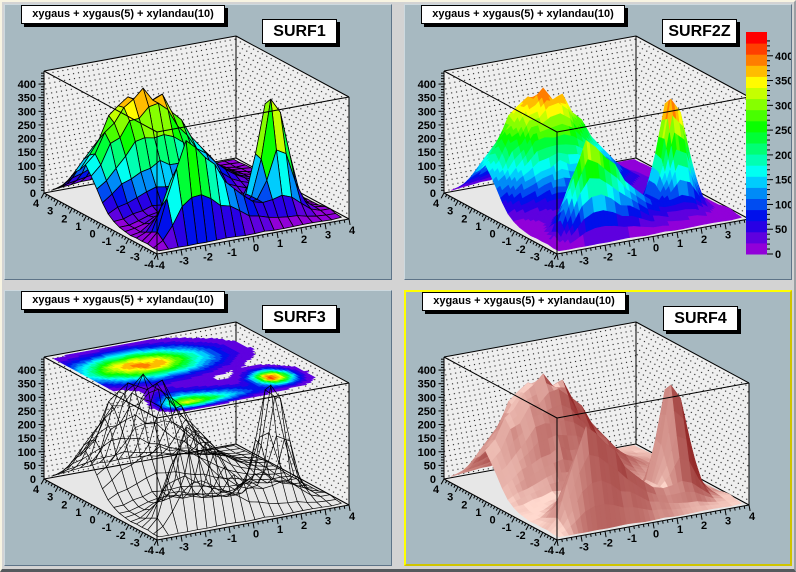 This screenshot has width=796, height=572. I want to click on draw-option-pave-surf4: SURF4, so click(700, 318).